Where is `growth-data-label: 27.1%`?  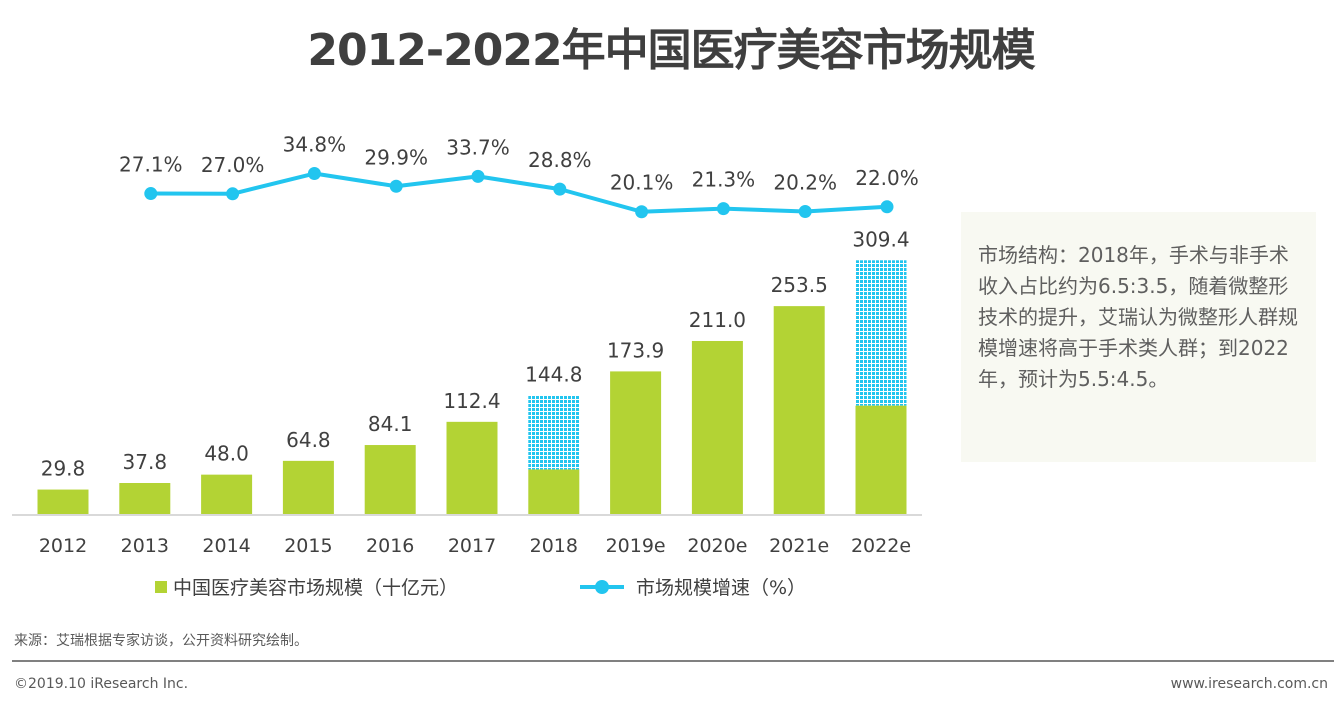 growth-data-label: 27.1% is located at coordinates (151, 165).